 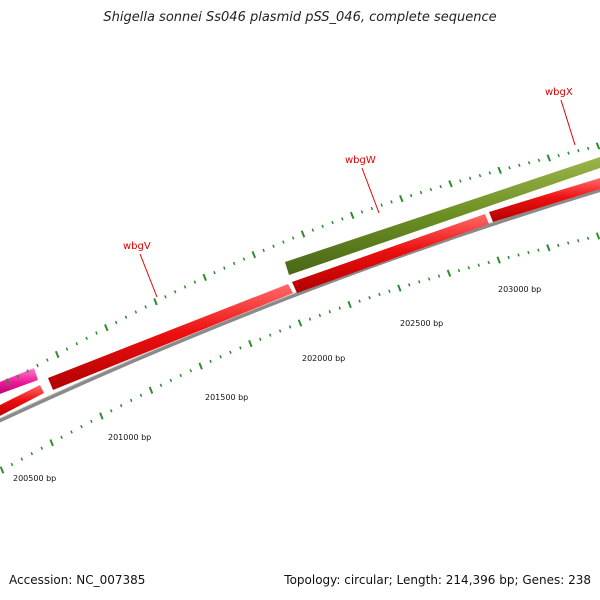 What do you see at coordinates (22, 402) in the screenshot?
I see `gene-arrow-left` at bounding box center [22, 402].